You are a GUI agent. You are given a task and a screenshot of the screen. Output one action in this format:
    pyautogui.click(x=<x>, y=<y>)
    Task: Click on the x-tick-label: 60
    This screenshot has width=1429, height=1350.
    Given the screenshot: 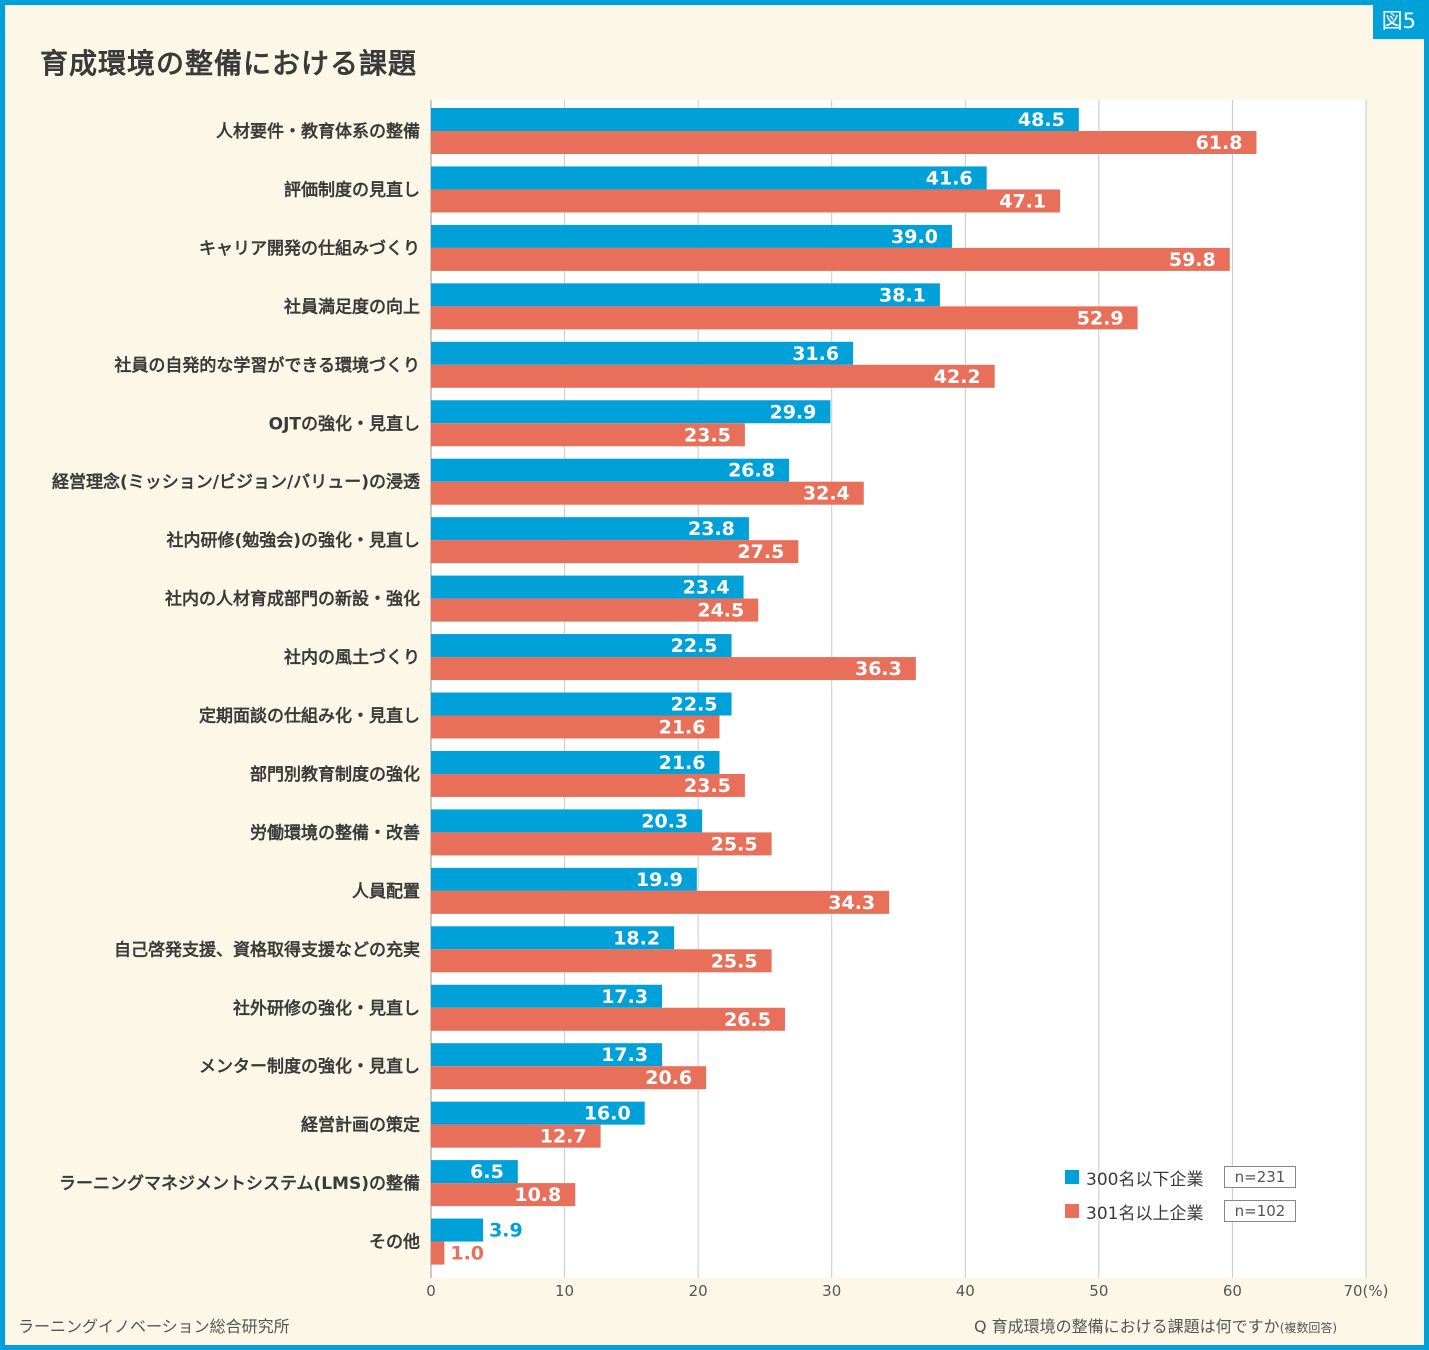 What is the action you would take?
    pyautogui.click(x=1232, y=1291)
    